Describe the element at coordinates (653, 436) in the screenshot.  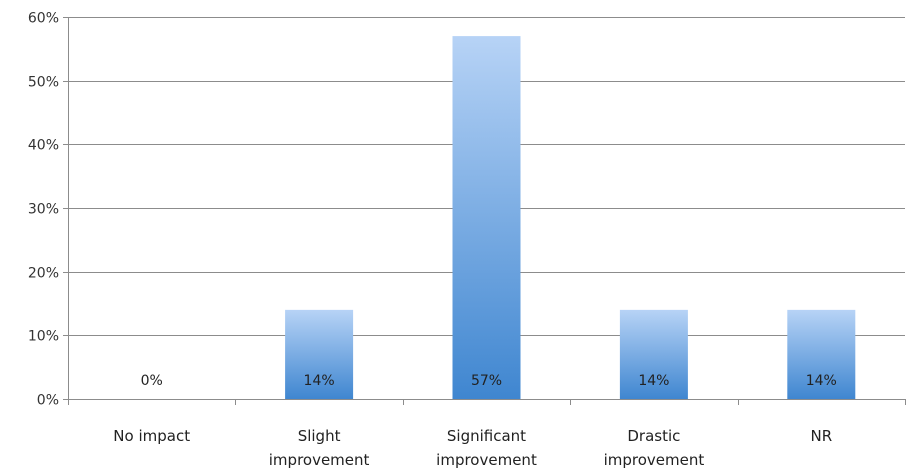
I see `category-label-line: Drastic` at that location.